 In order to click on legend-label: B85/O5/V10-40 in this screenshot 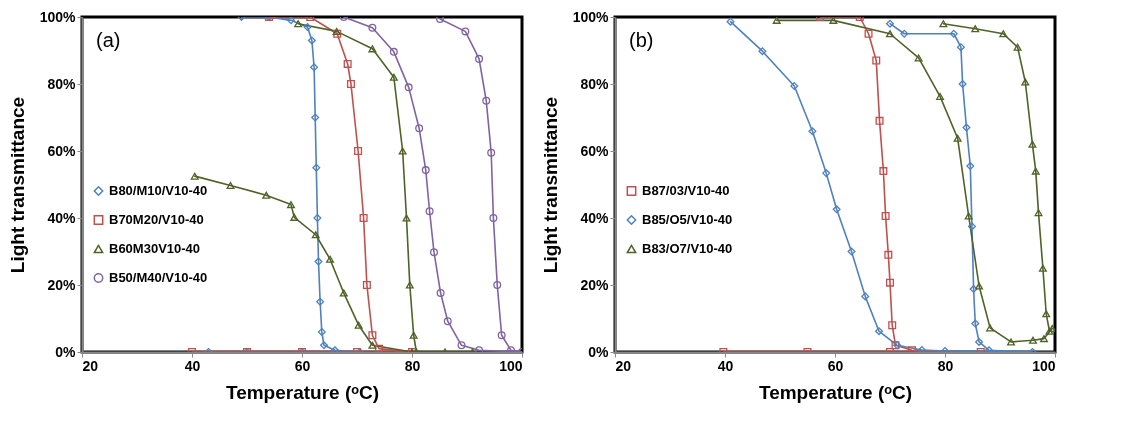, I will do `click(687, 219)`.